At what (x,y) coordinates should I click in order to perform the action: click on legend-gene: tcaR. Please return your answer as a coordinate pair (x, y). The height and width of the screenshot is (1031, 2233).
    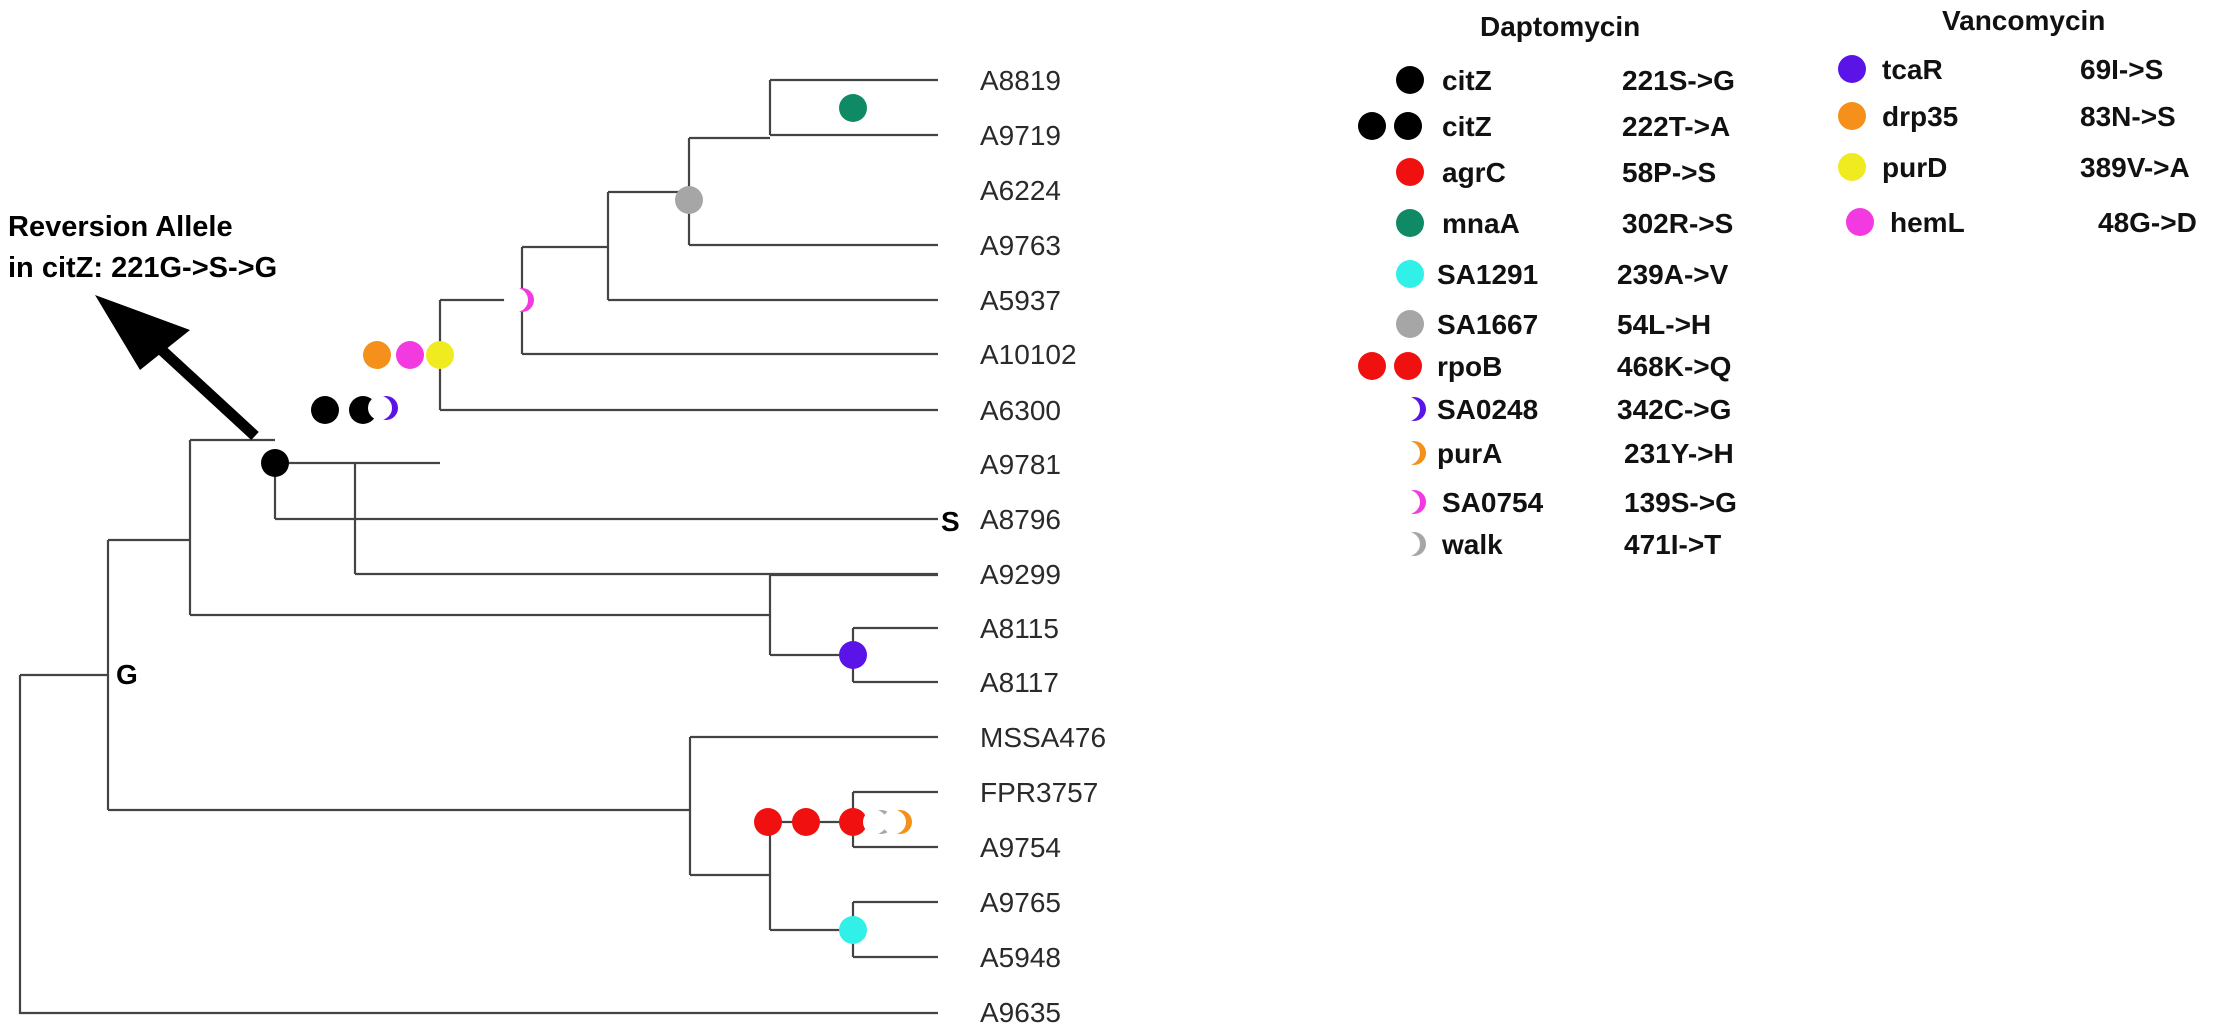
    Looking at the image, I should click on (1912, 69).